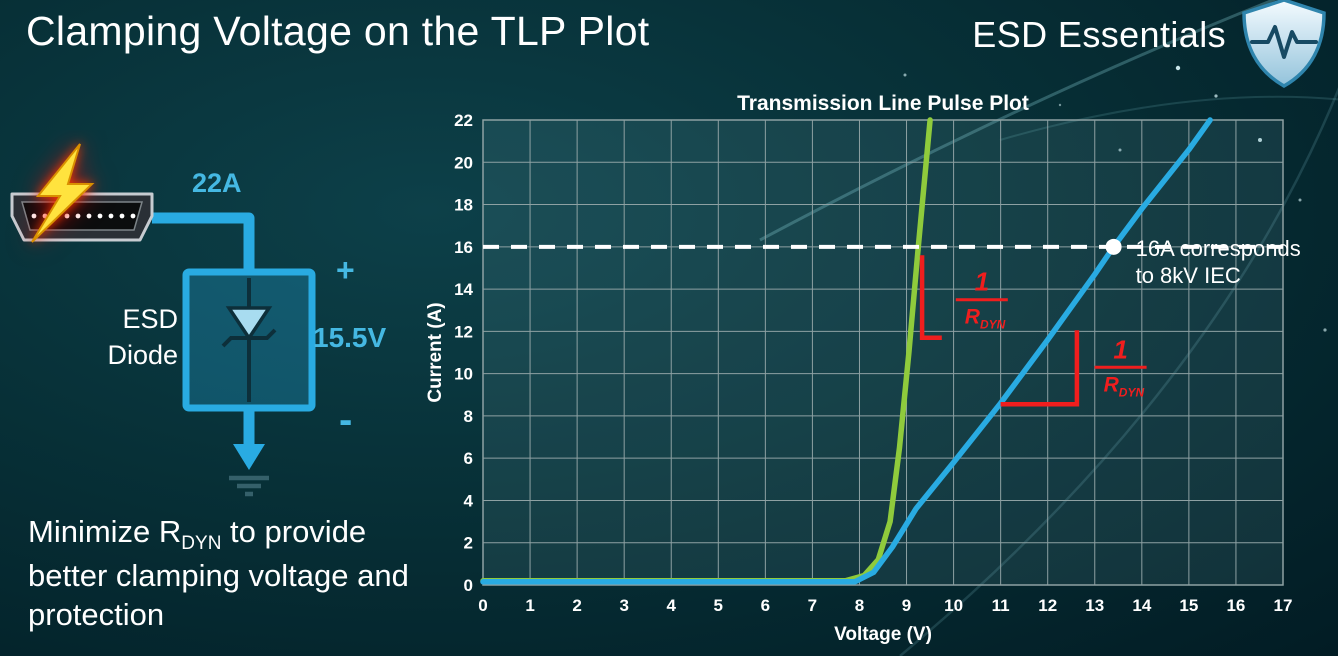 The width and height of the screenshot is (1338, 656). Describe the element at coordinates (1113, 246) in the screenshot. I see `marker-dot` at that location.